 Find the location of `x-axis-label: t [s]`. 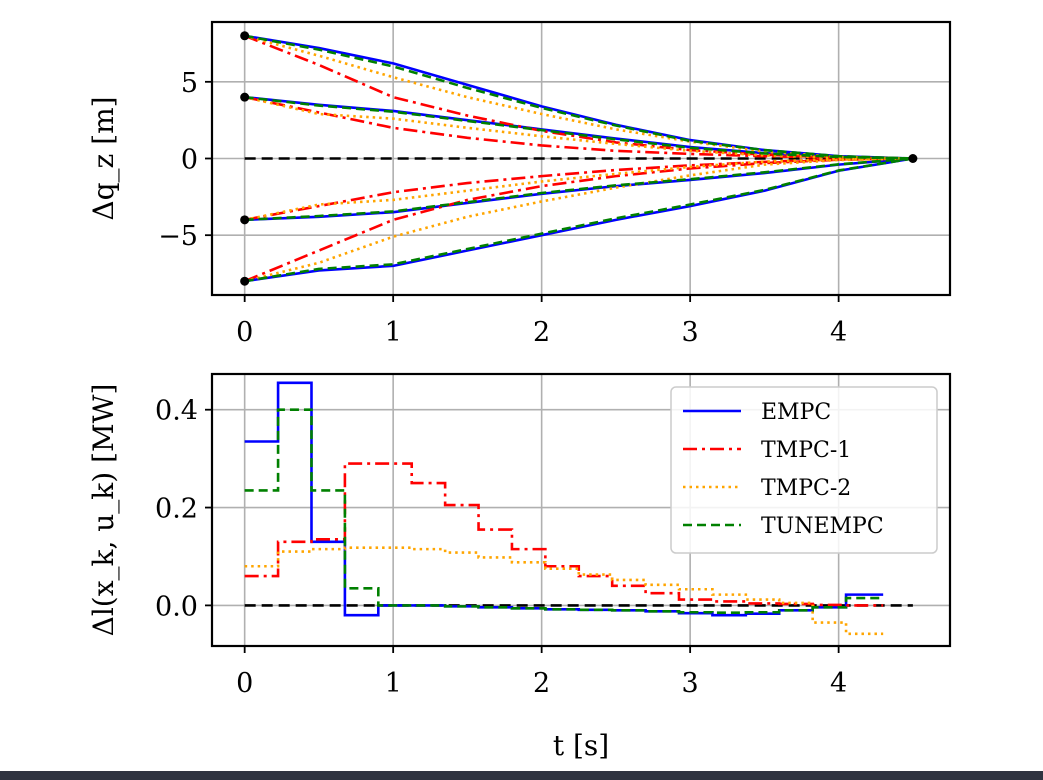

x-axis-label: t [s] is located at coordinates (581, 745).